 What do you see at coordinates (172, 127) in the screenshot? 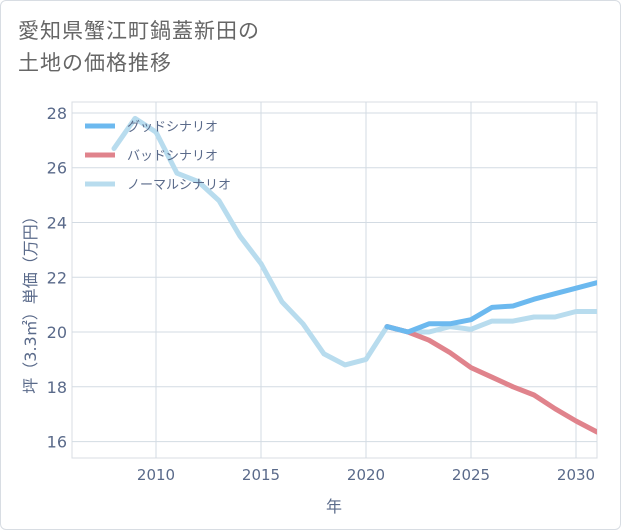
I see `legend-label-1: グッドシナリオ` at bounding box center [172, 127].